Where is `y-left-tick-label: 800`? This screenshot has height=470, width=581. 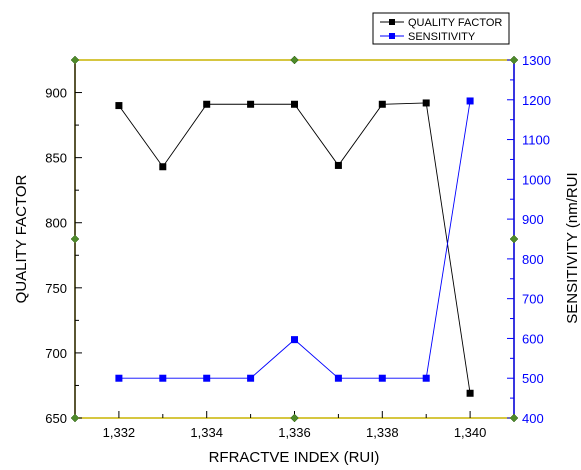 y-left-tick-label: 800 is located at coordinates (56, 223).